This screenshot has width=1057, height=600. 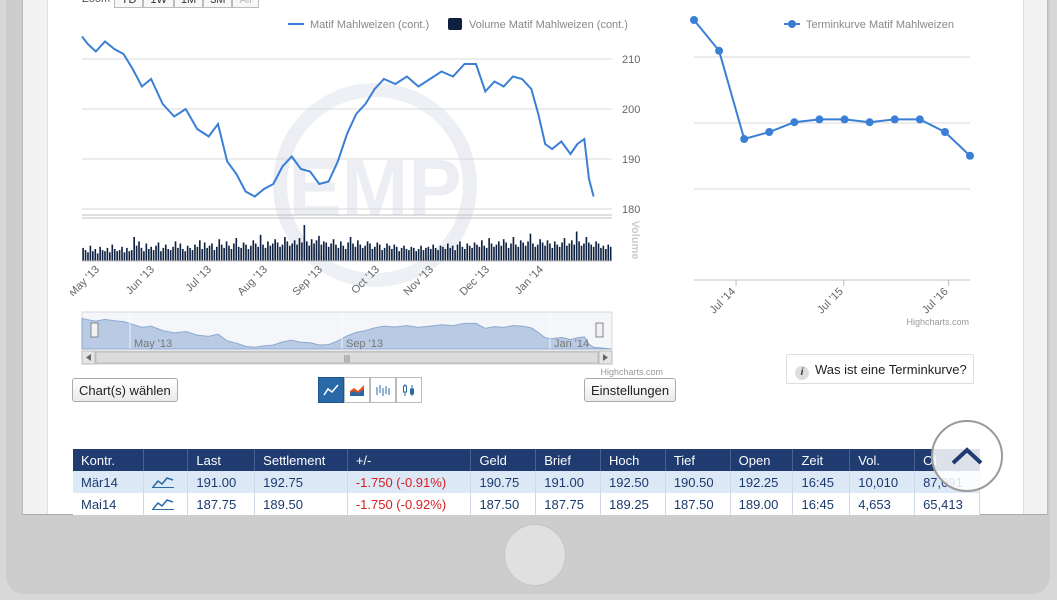 I want to click on zoom-all-button: All, so click(x=245, y=4).